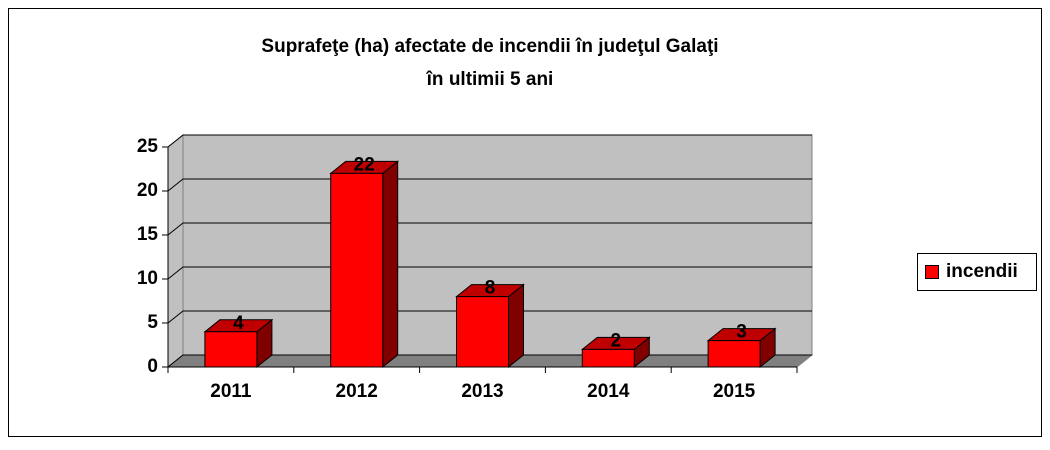  What do you see at coordinates (175, 251) in the screenshot?
I see `side-wall` at bounding box center [175, 251].